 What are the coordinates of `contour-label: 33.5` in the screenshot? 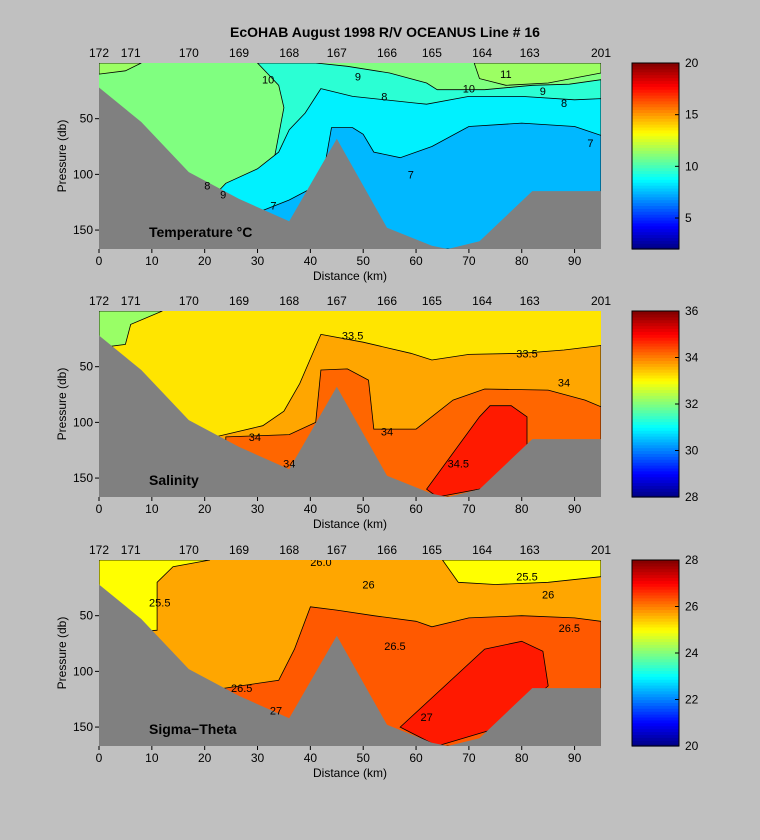 It's located at (352, 337).